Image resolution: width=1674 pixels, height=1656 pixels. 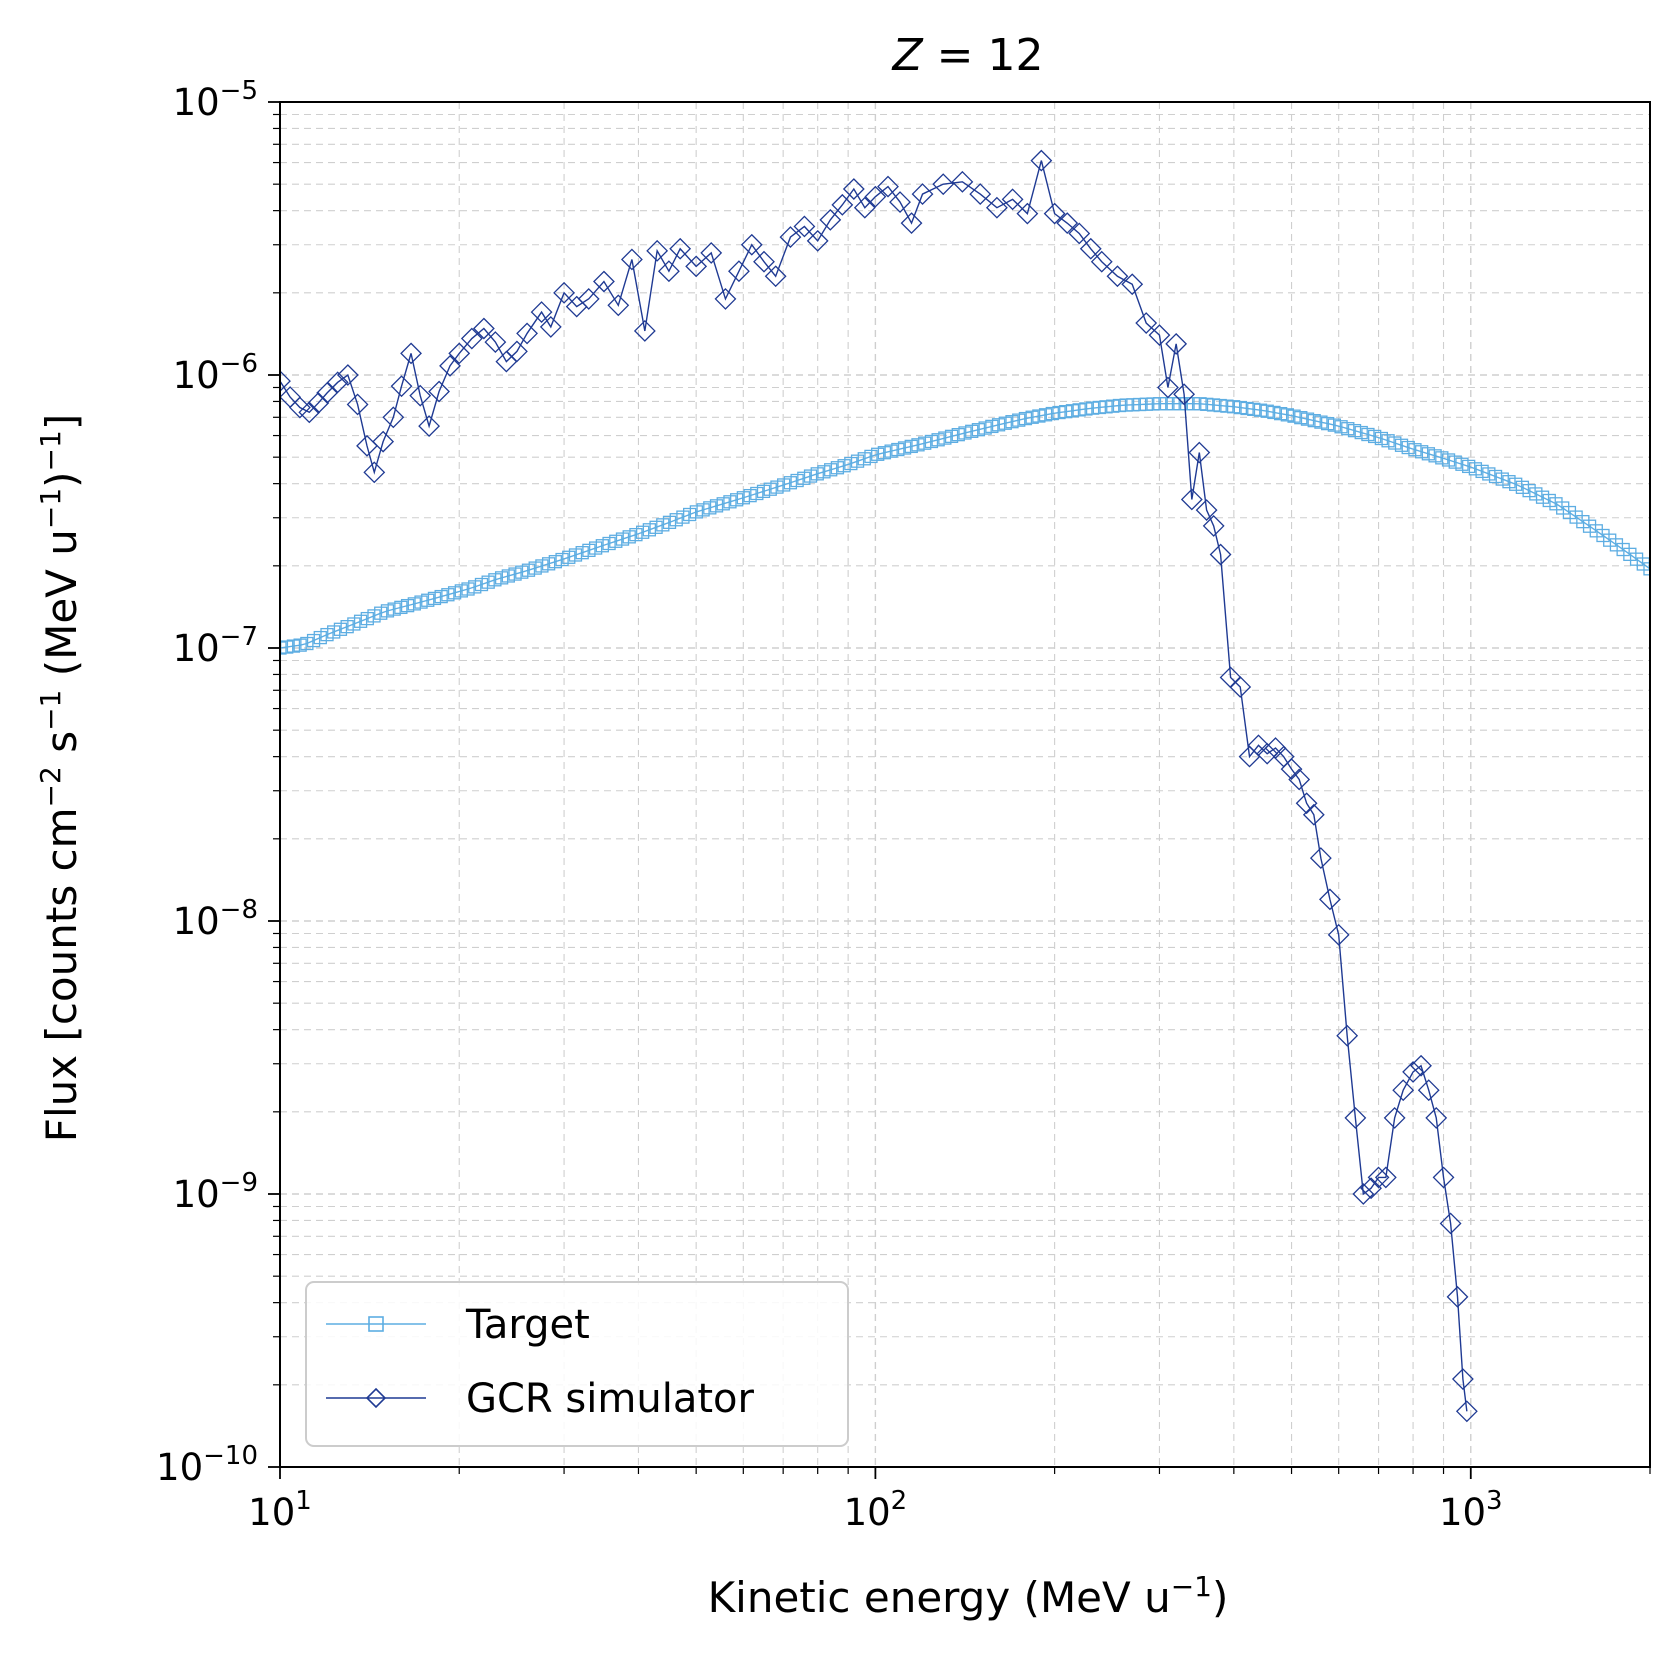 What do you see at coordinates (983, 55) in the screenshot?
I see `title-value: = 12` at bounding box center [983, 55].